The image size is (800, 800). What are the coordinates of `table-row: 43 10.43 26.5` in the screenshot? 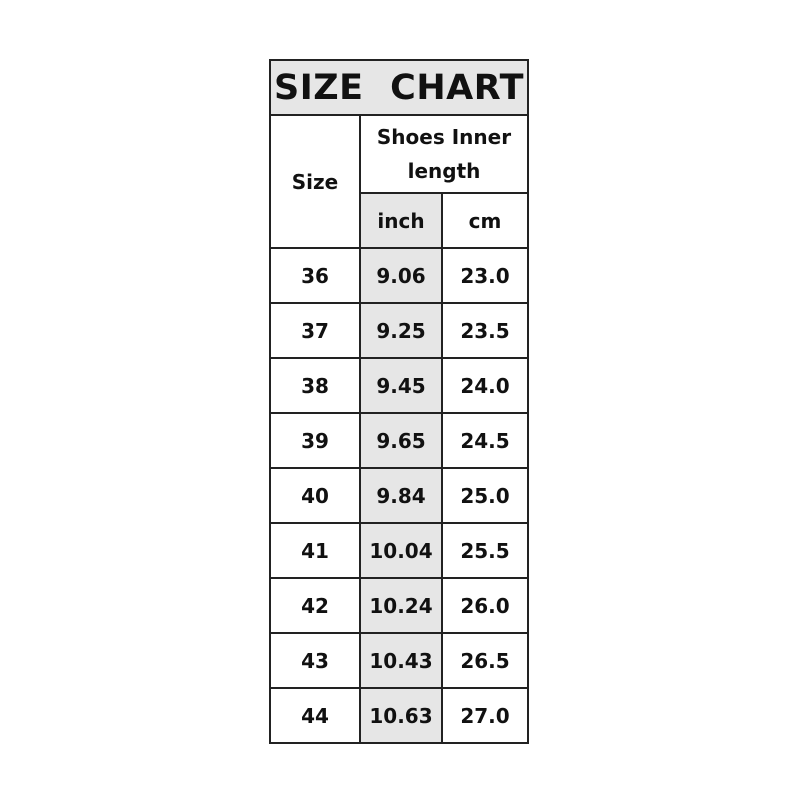 It's located at (399, 660).